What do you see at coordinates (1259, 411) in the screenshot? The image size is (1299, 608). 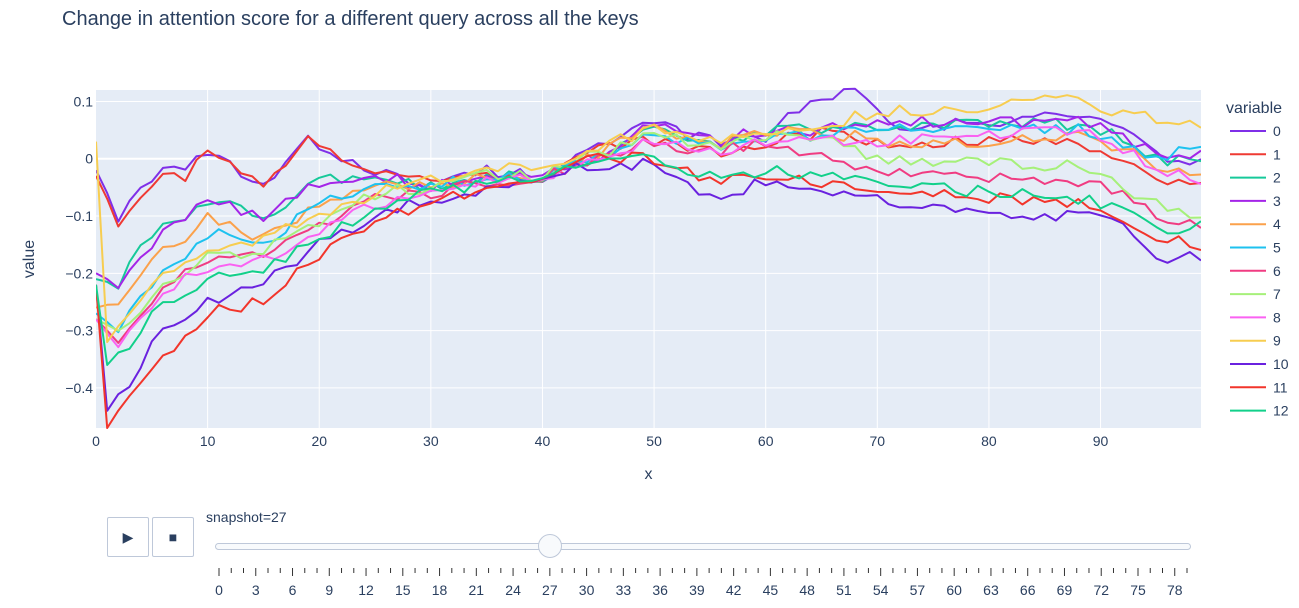 I see `legend-item: 12` at bounding box center [1259, 411].